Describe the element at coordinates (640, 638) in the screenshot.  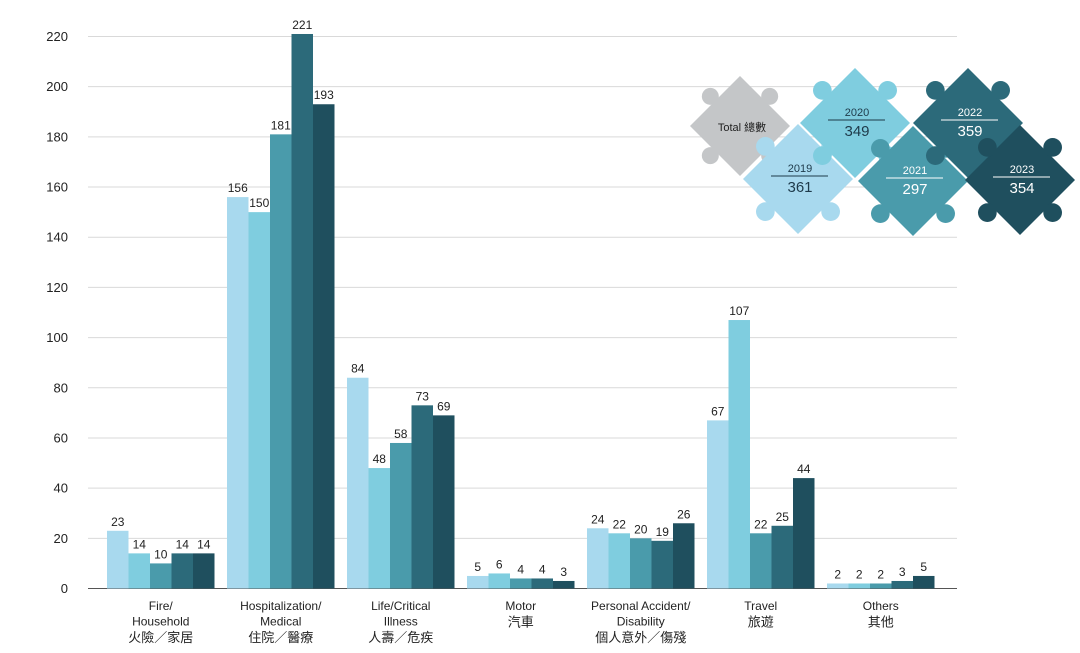
I see `category-label-zh: 個人意外／傷殘` at that location.